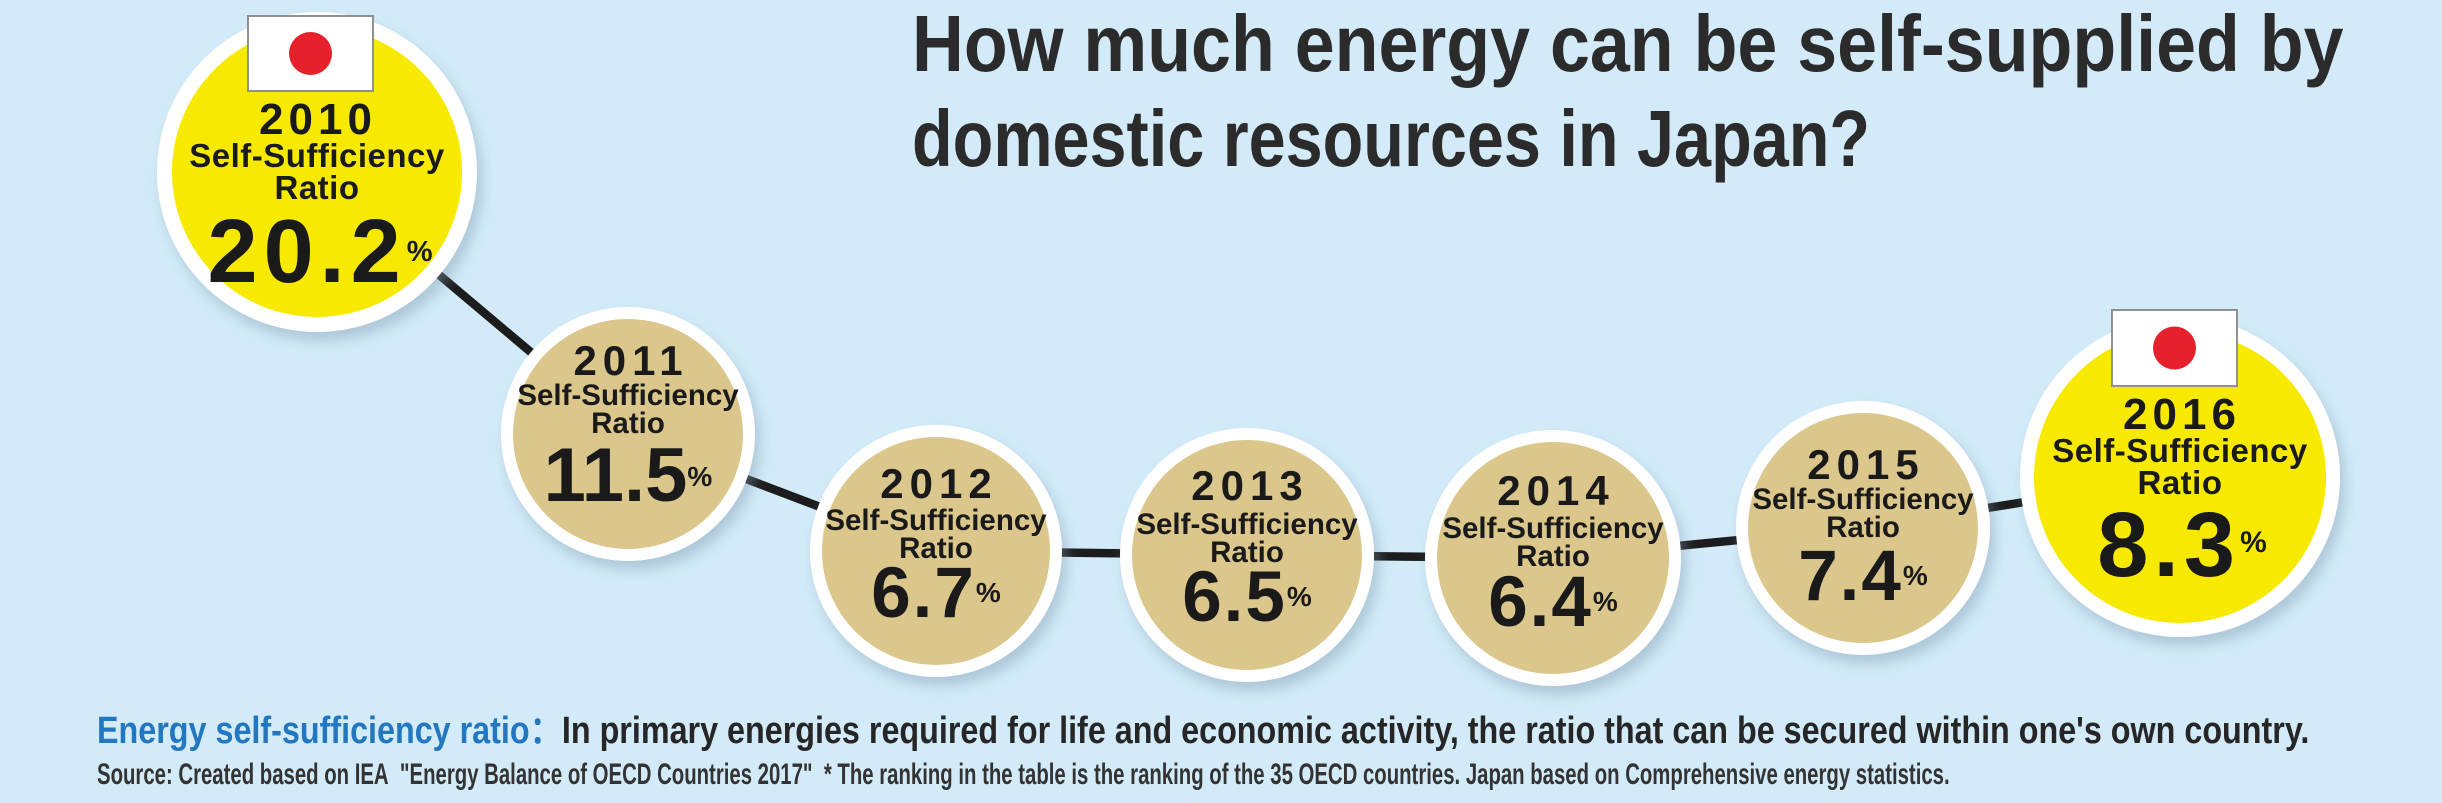  What do you see at coordinates (1555, 490) in the screenshot?
I see `svg-text: 2014` at bounding box center [1555, 490].